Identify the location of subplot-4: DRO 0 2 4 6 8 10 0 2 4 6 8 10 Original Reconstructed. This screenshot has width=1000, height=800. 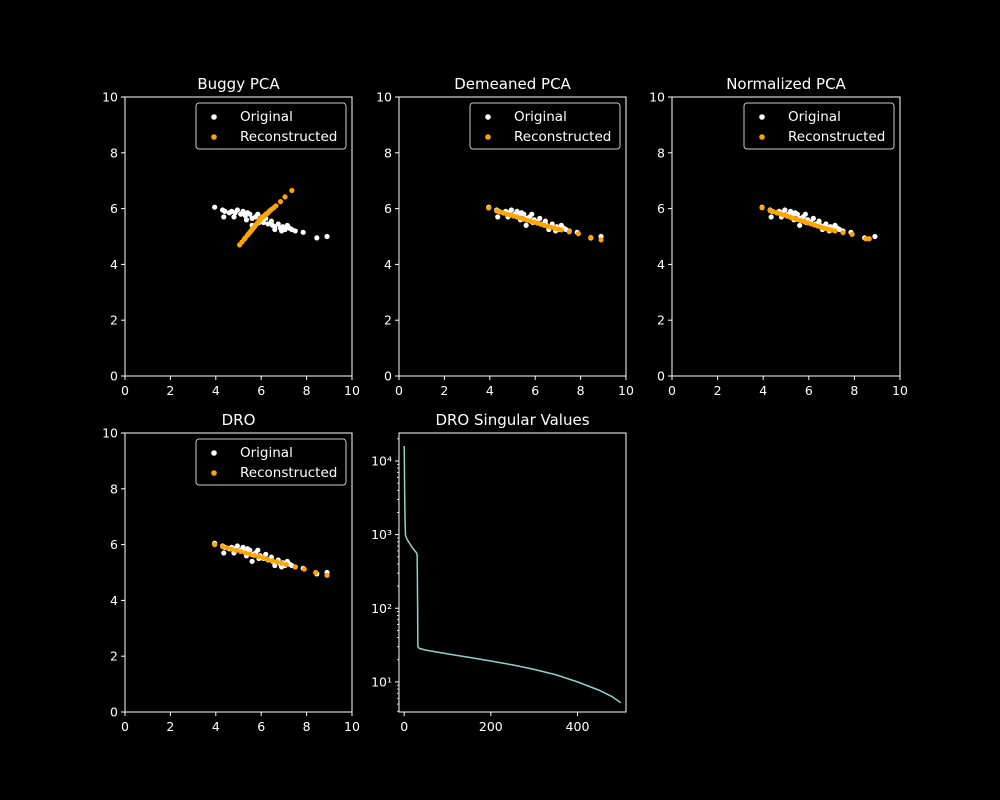
(231, 572).